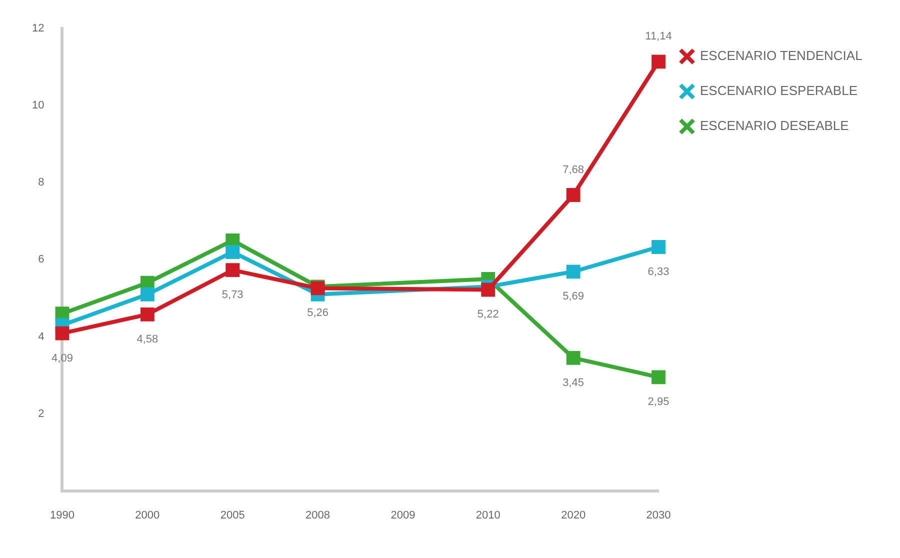  Describe the element at coordinates (62, 515) in the screenshot. I see `x-tick-label: 1990` at that location.